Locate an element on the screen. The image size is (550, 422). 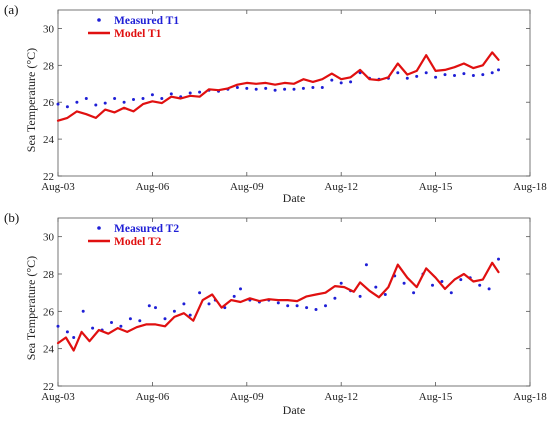
series-line-model-t1 is located at coordinates (278, 86).